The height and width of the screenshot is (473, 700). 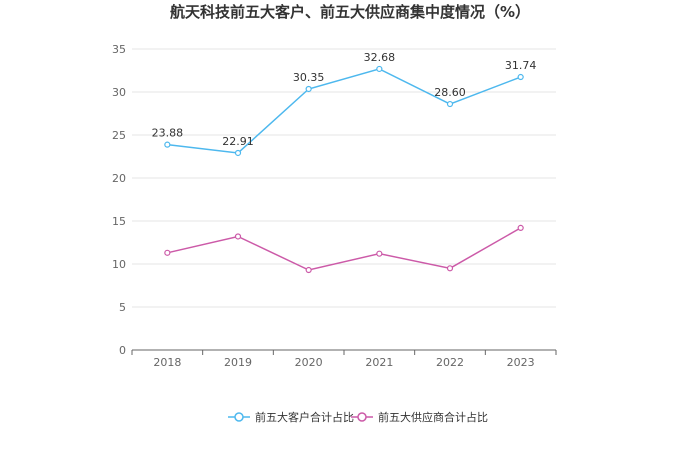 I want to click on data-label-0-2: 30.35, so click(x=309, y=77).